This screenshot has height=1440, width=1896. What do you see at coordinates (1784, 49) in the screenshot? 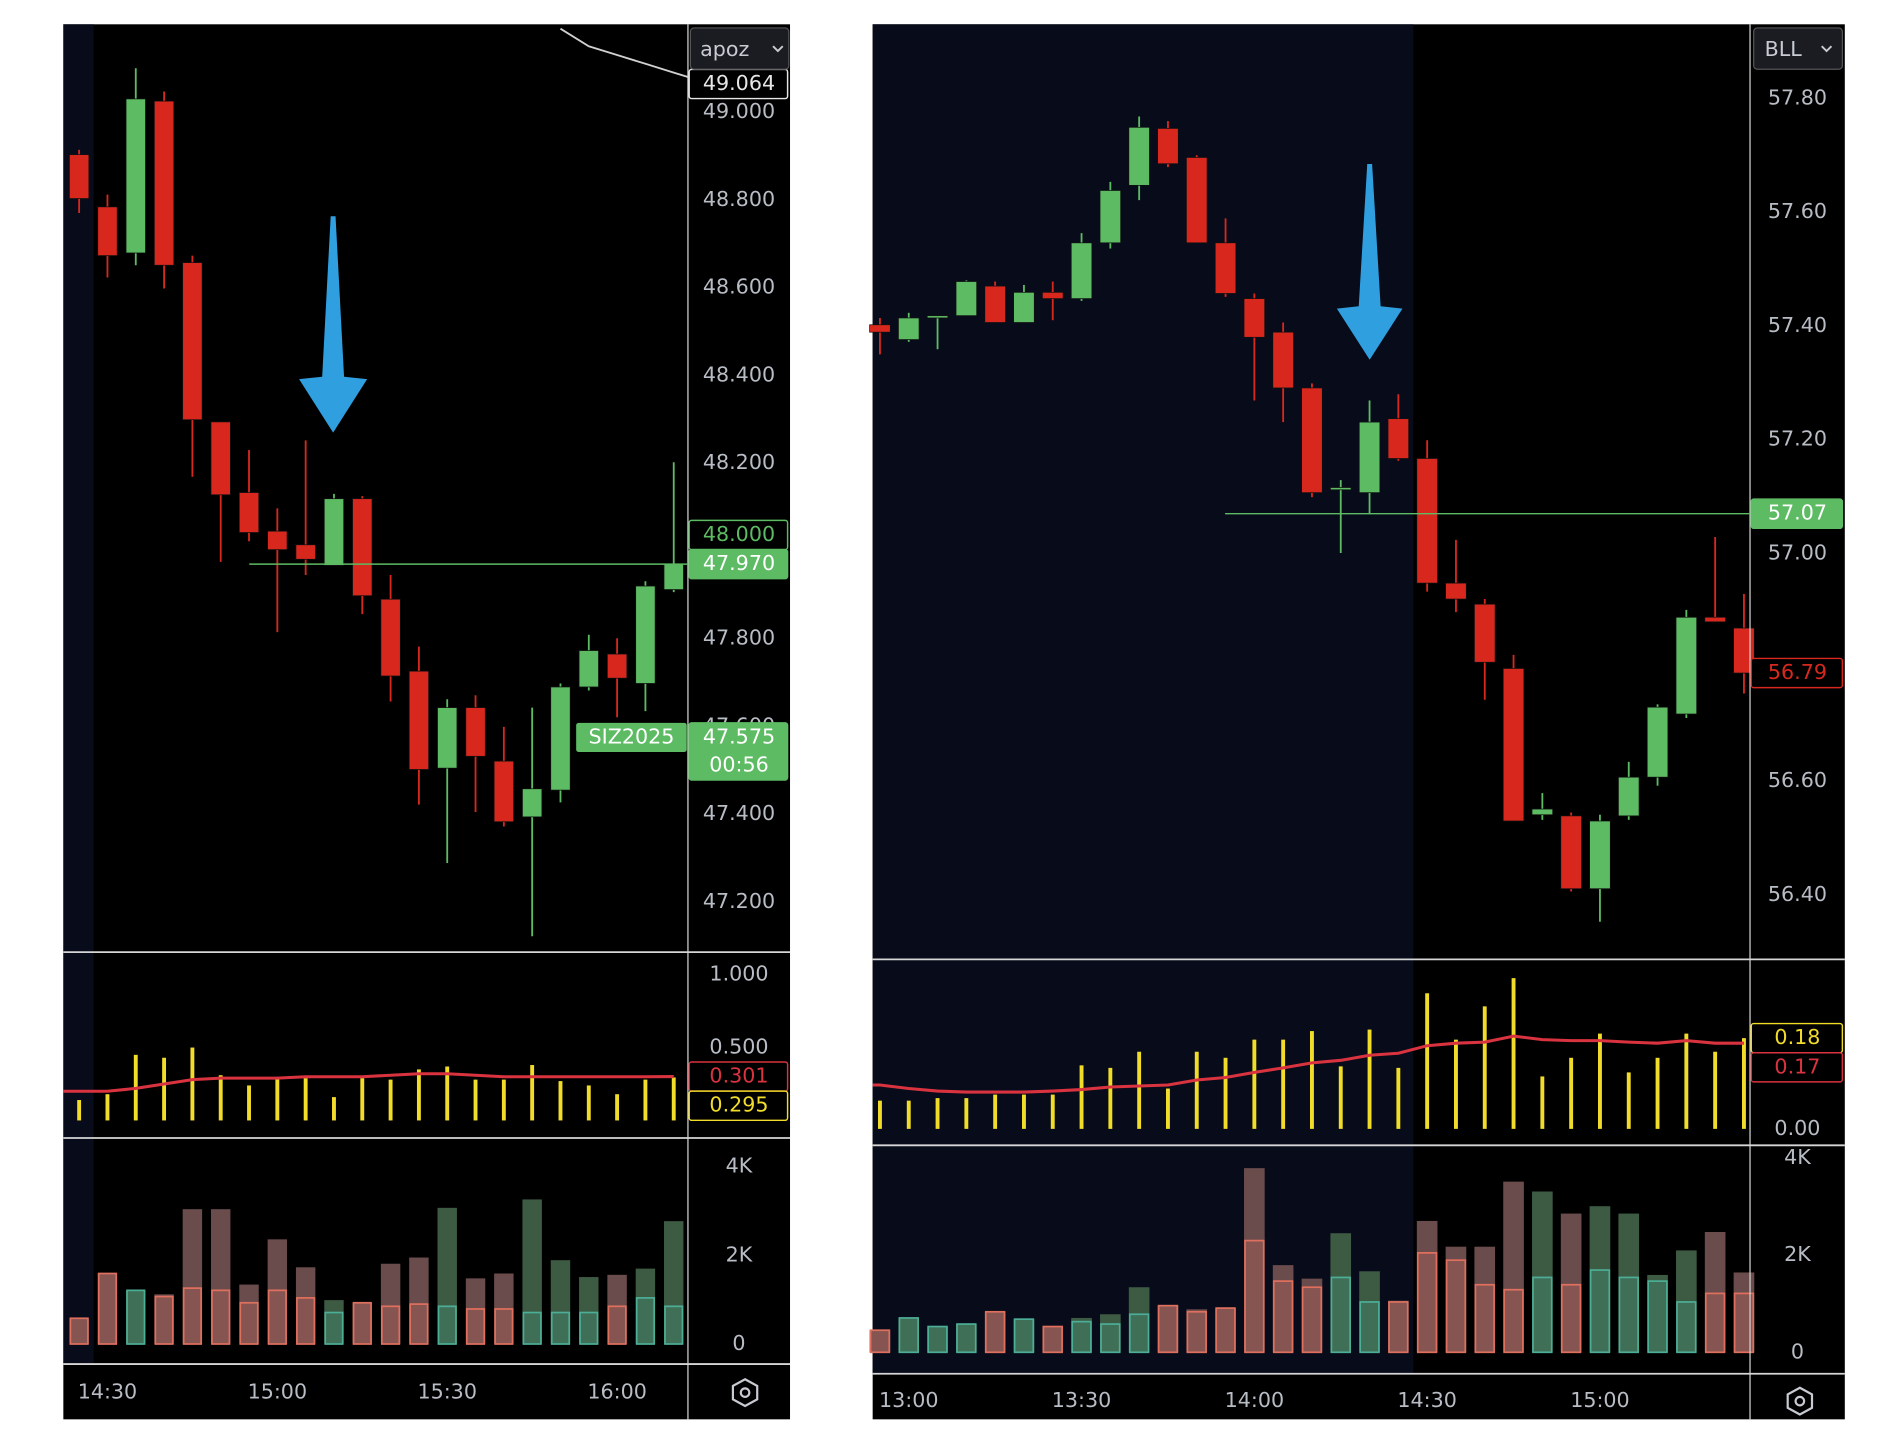
I see `symbol: BLL` at bounding box center [1784, 49].